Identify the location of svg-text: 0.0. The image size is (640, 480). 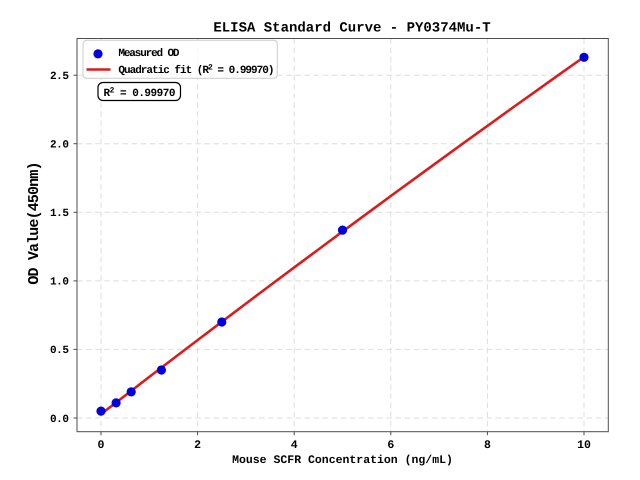
(59, 420).